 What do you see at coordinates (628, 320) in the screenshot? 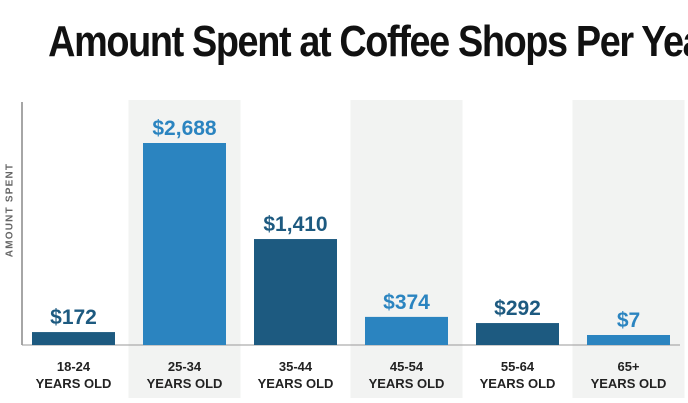
I see `bar-value-label: $7` at bounding box center [628, 320].